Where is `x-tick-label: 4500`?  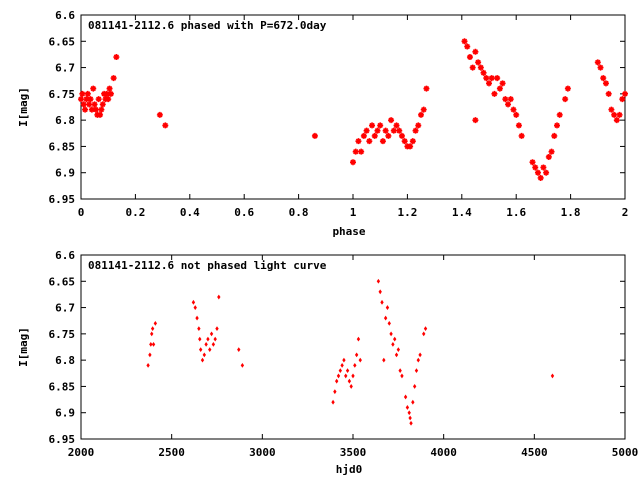
x-tick-label: 4500 is located at coordinates (534, 452).